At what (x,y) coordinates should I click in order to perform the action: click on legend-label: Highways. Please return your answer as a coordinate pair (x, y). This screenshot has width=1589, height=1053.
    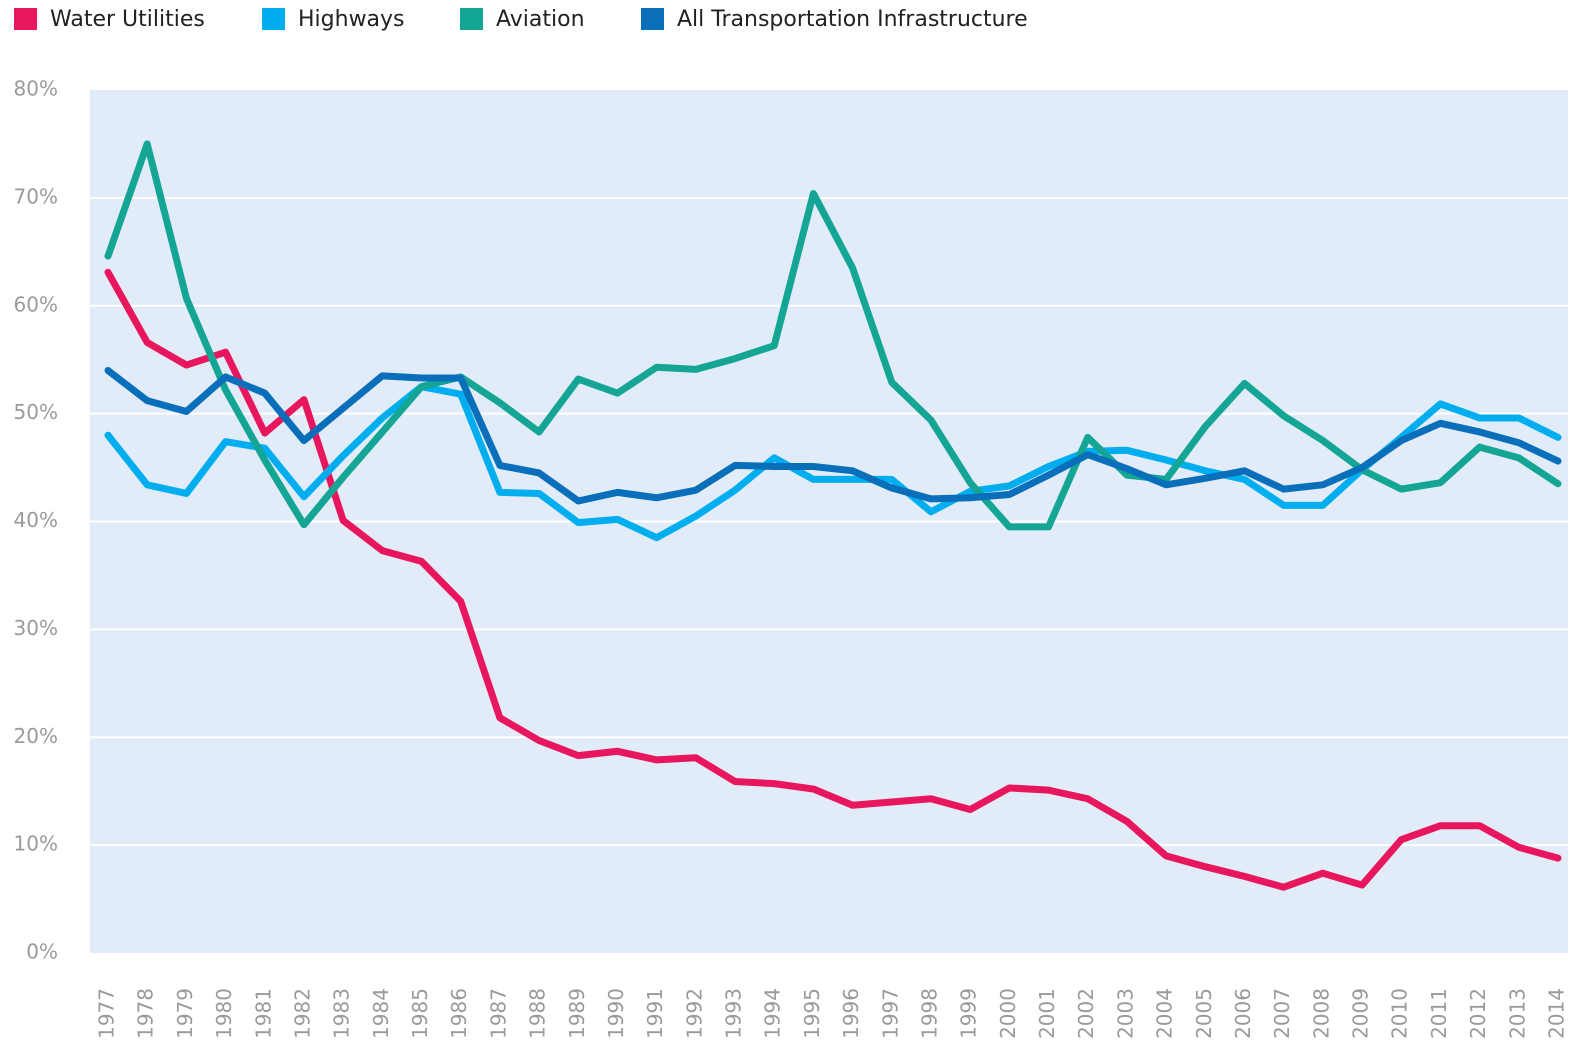
    Looking at the image, I should click on (351, 19).